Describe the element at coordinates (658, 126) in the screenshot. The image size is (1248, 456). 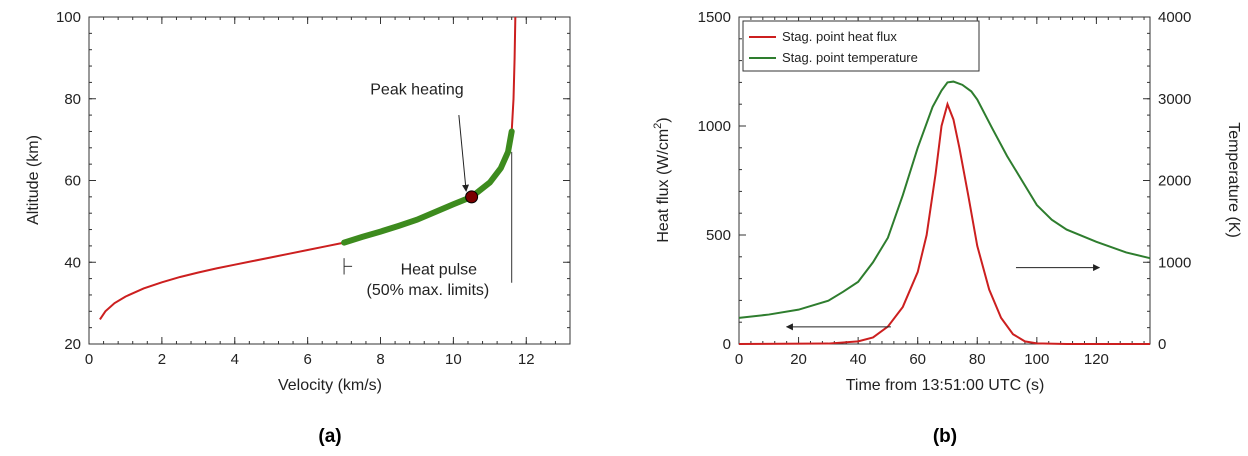
I see `chart-b-left-y-axis-label-superscript: 2` at that location.